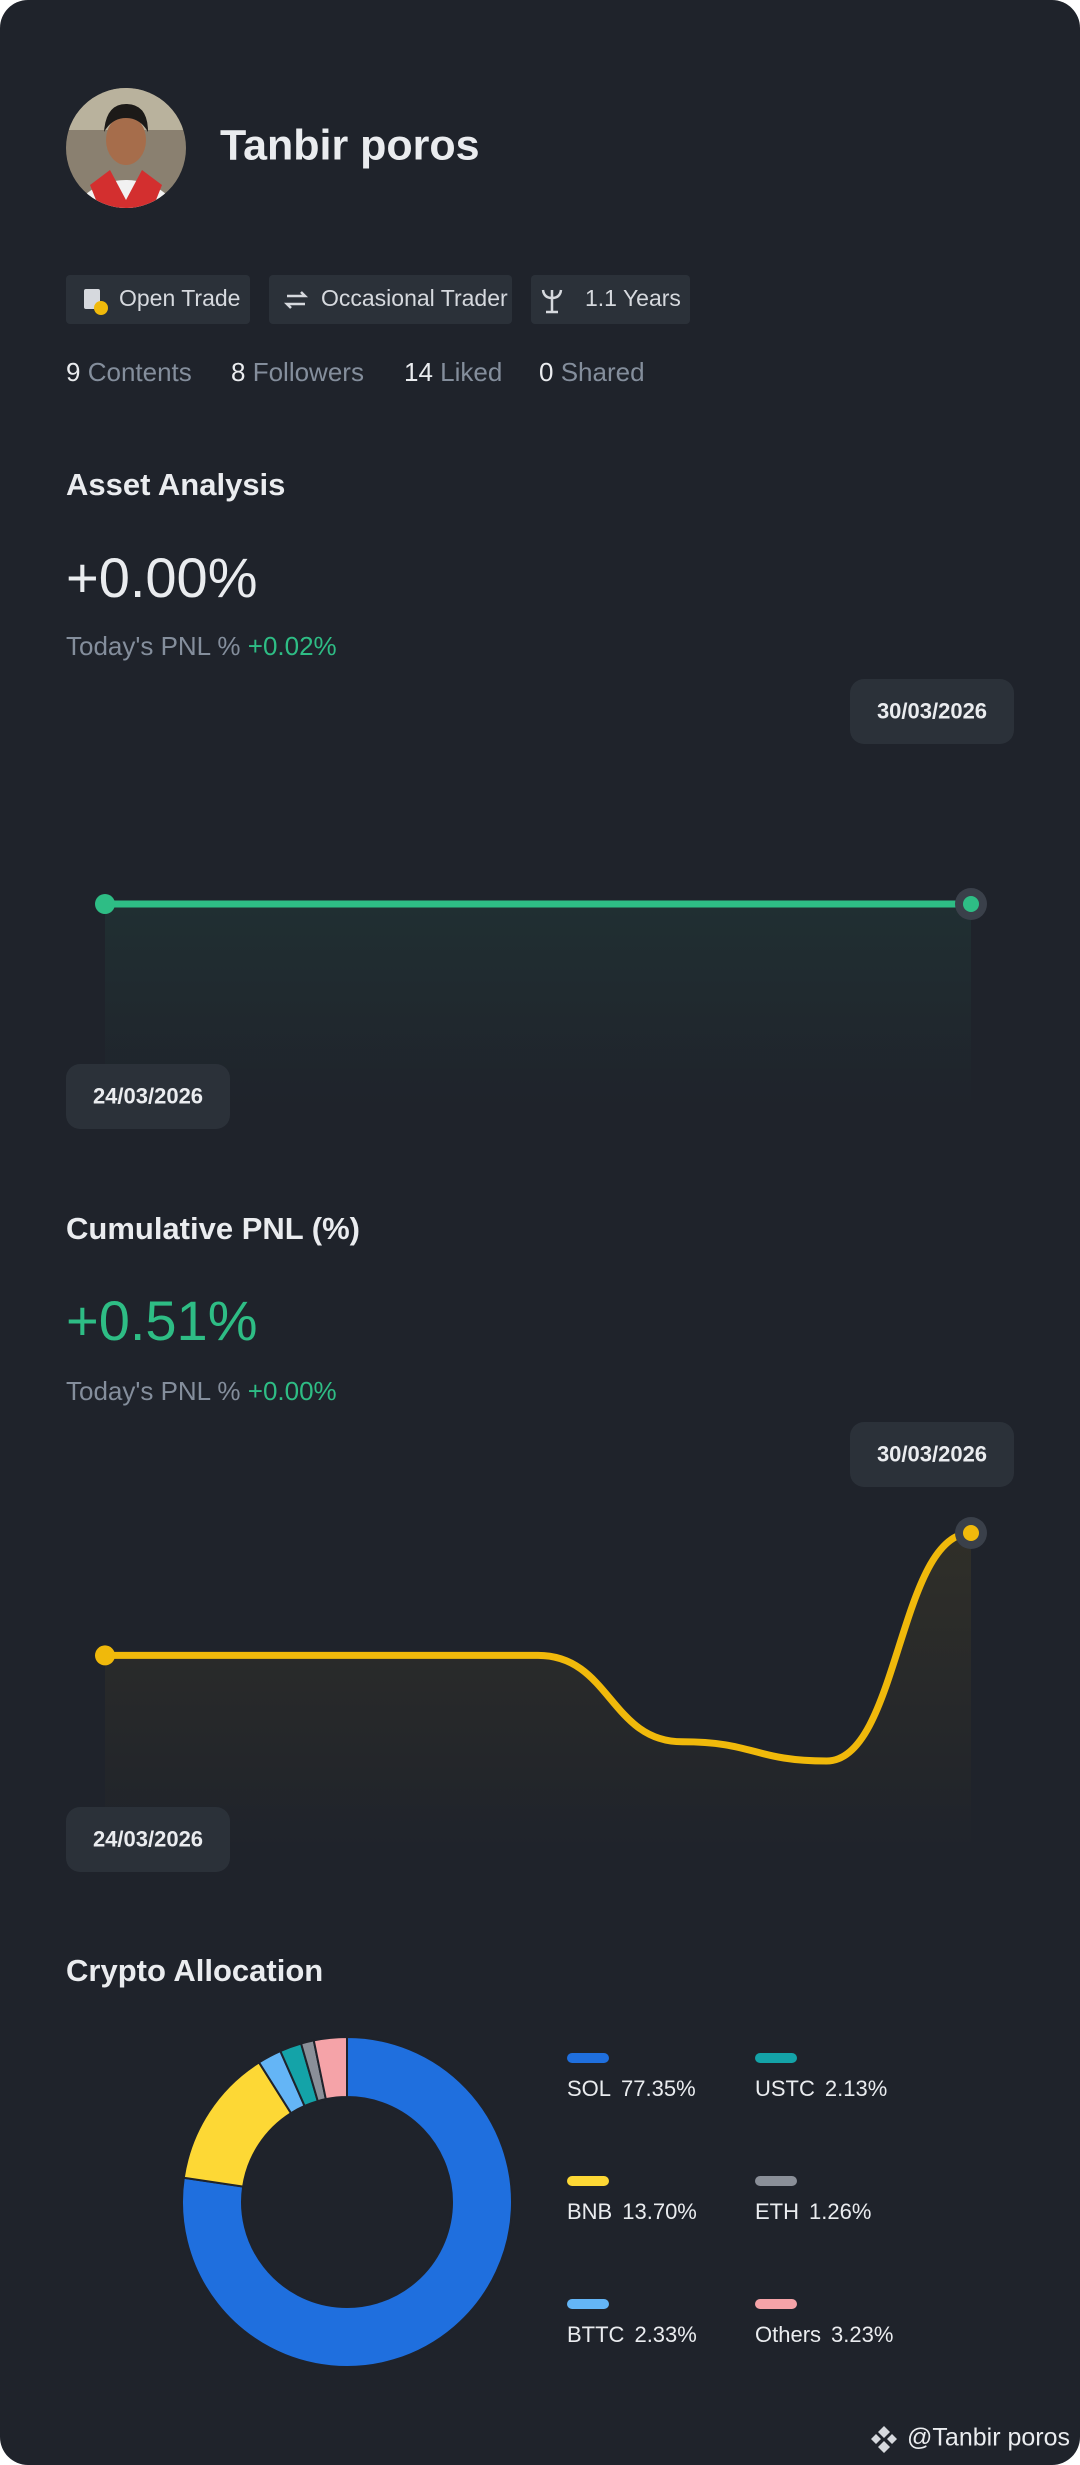 The width and height of the screenshot is (1080, 2465). Describe the element at coordinates (73, 372) in the screenshot. I see `stat-value: 9` at that location.